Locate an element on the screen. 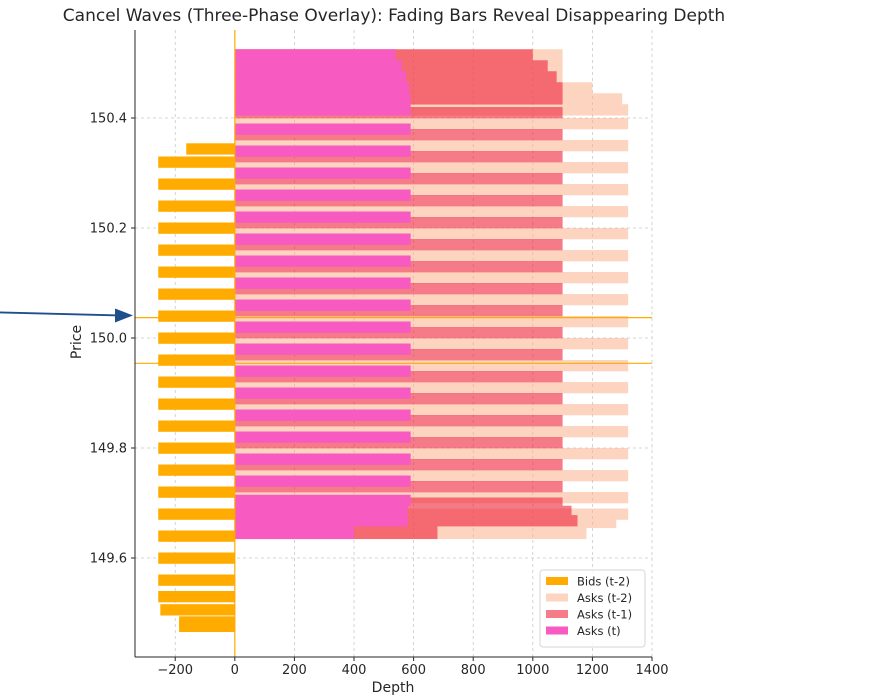  x-tick-label: 200 is located at coordinates (294, 670).